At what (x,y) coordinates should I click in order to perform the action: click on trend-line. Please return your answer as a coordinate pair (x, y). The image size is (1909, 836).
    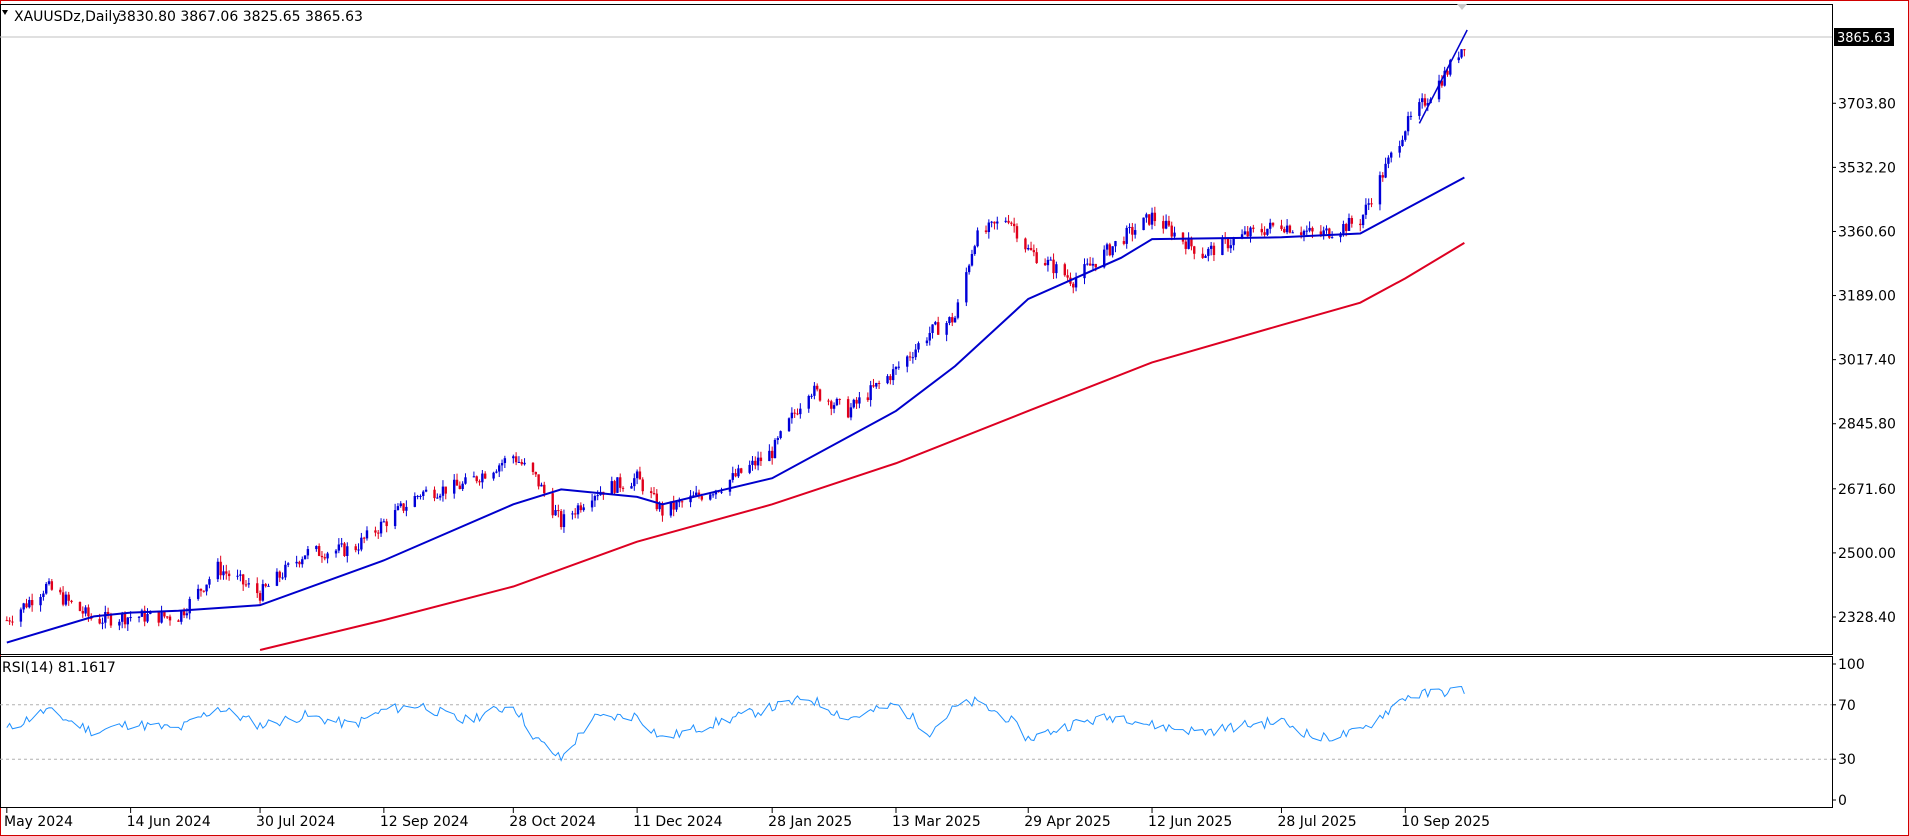
    Looking at the image, I should click on (1443, 76).